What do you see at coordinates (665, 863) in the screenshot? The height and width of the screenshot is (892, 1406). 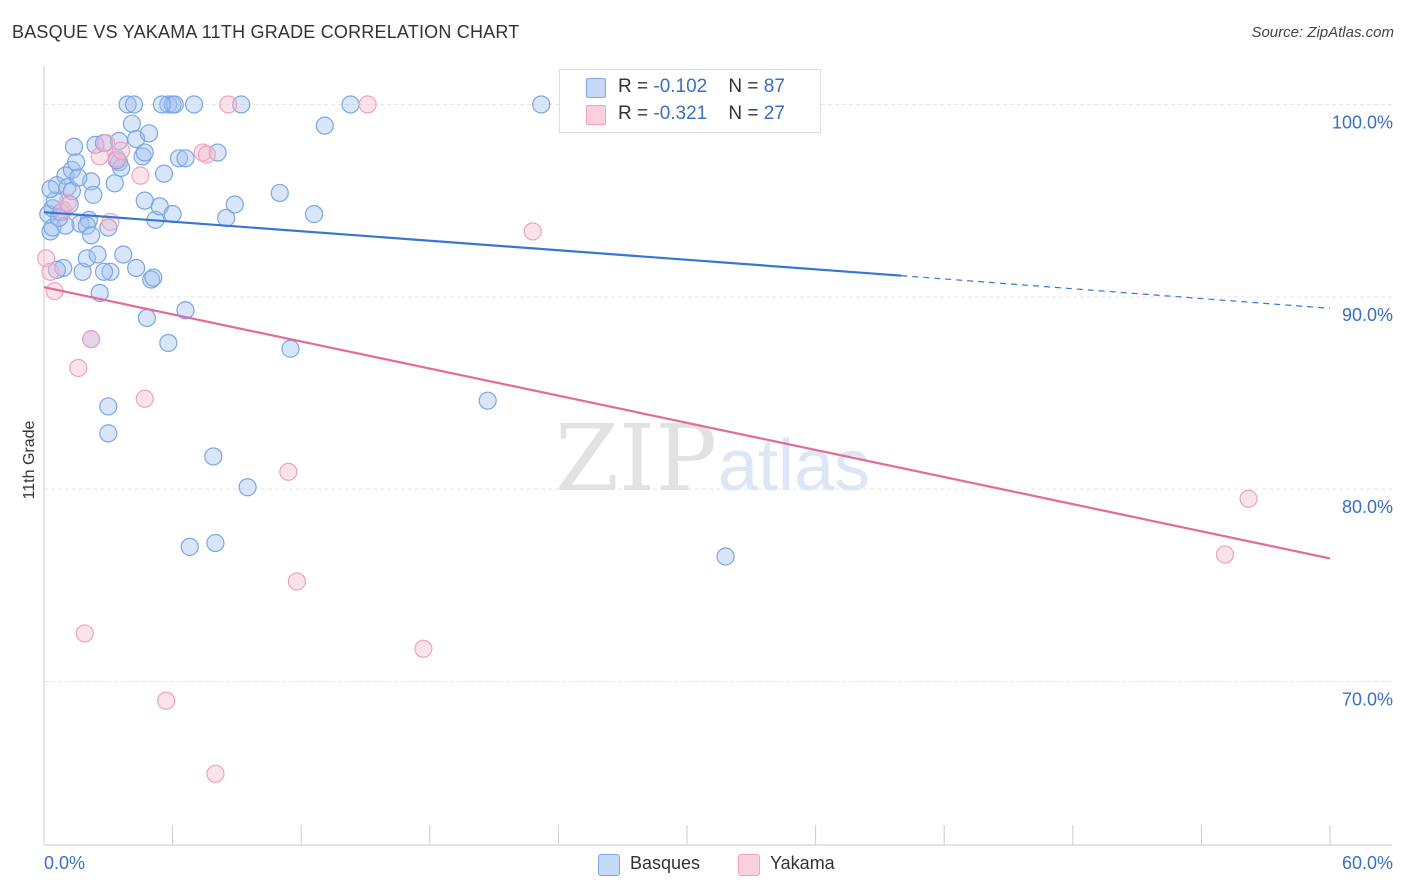 I see `legend-basques-label: Basques` at bounding box center [665, 863].